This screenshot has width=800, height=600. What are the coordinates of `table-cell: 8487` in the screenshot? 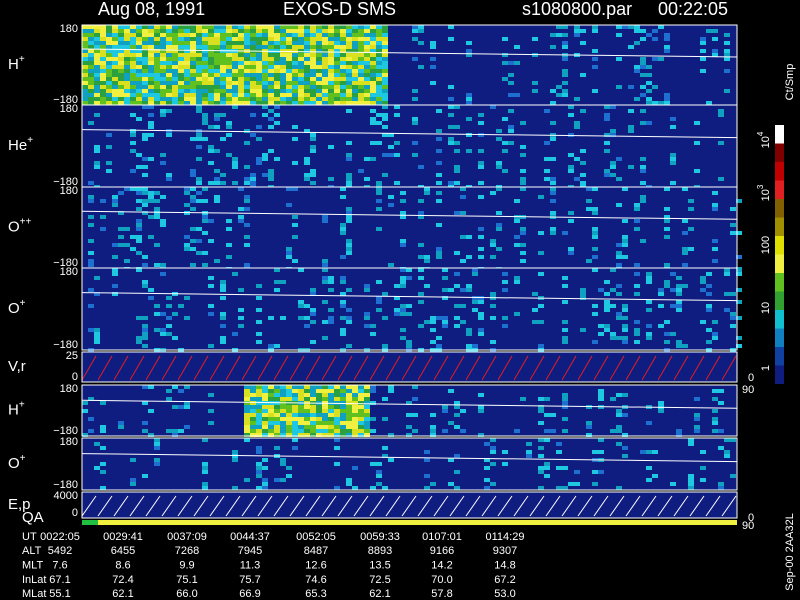 It's located at (316, 551).